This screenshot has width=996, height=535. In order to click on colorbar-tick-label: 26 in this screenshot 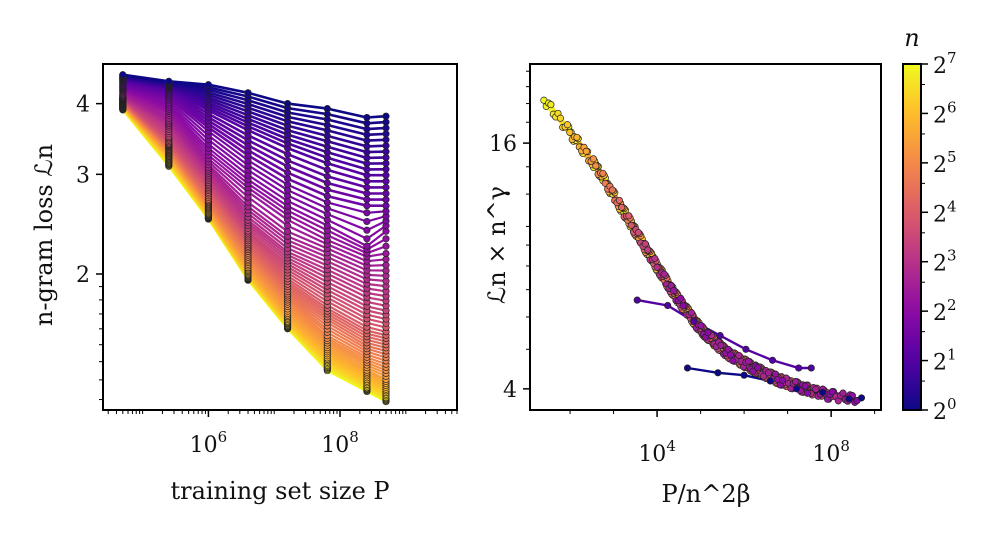, I will do `click(945, 113)`.